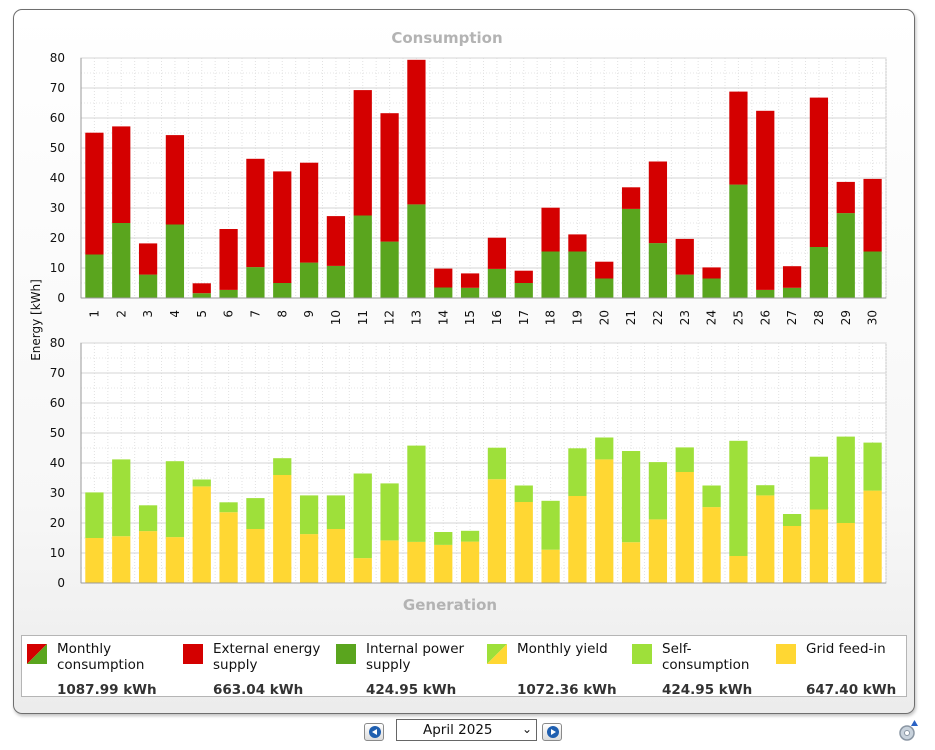 The width and height of the screenshot is (935, 750). Describe the element at coordinates (346, 654) in the screenshot. I see `internal-supply-swatch` at that location.